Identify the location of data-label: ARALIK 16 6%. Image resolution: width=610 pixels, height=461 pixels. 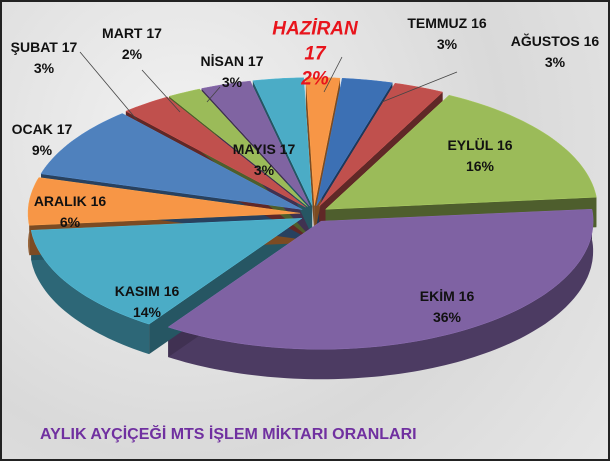
(70, 212).